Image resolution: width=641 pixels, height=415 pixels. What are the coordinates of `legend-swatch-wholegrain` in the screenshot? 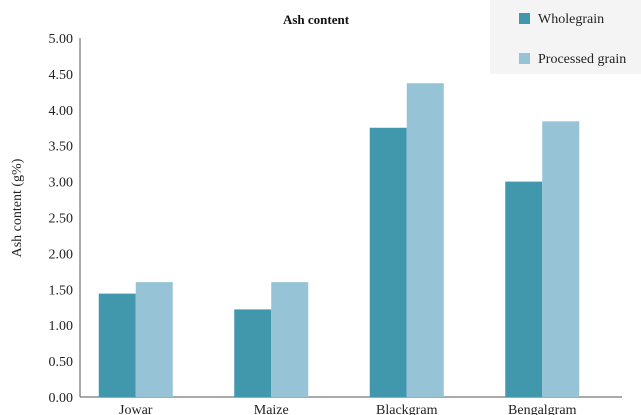 It's located at (524, 18).